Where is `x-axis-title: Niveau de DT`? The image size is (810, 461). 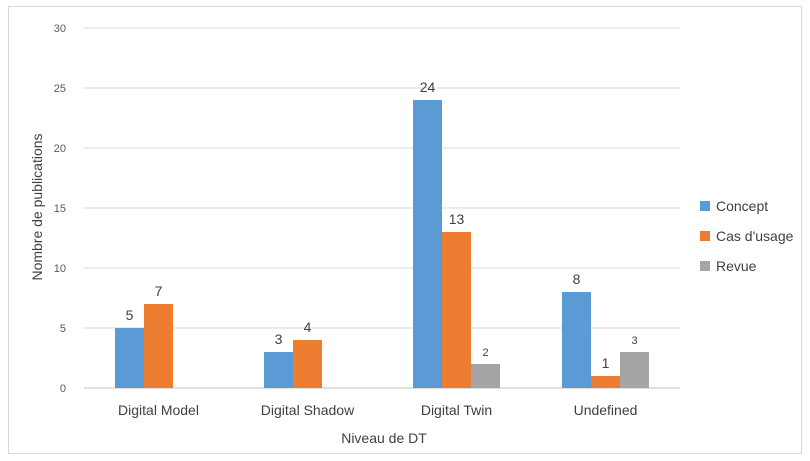
x-axis-title: Niveau de DT is located at coordinates (384, 438).